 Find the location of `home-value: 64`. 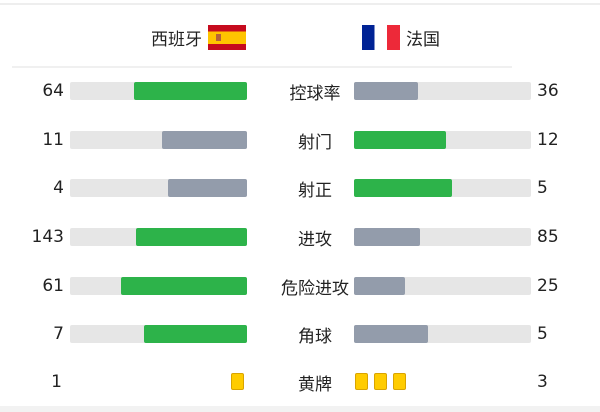

home-value: 64 is located at coordinates (53, 91).